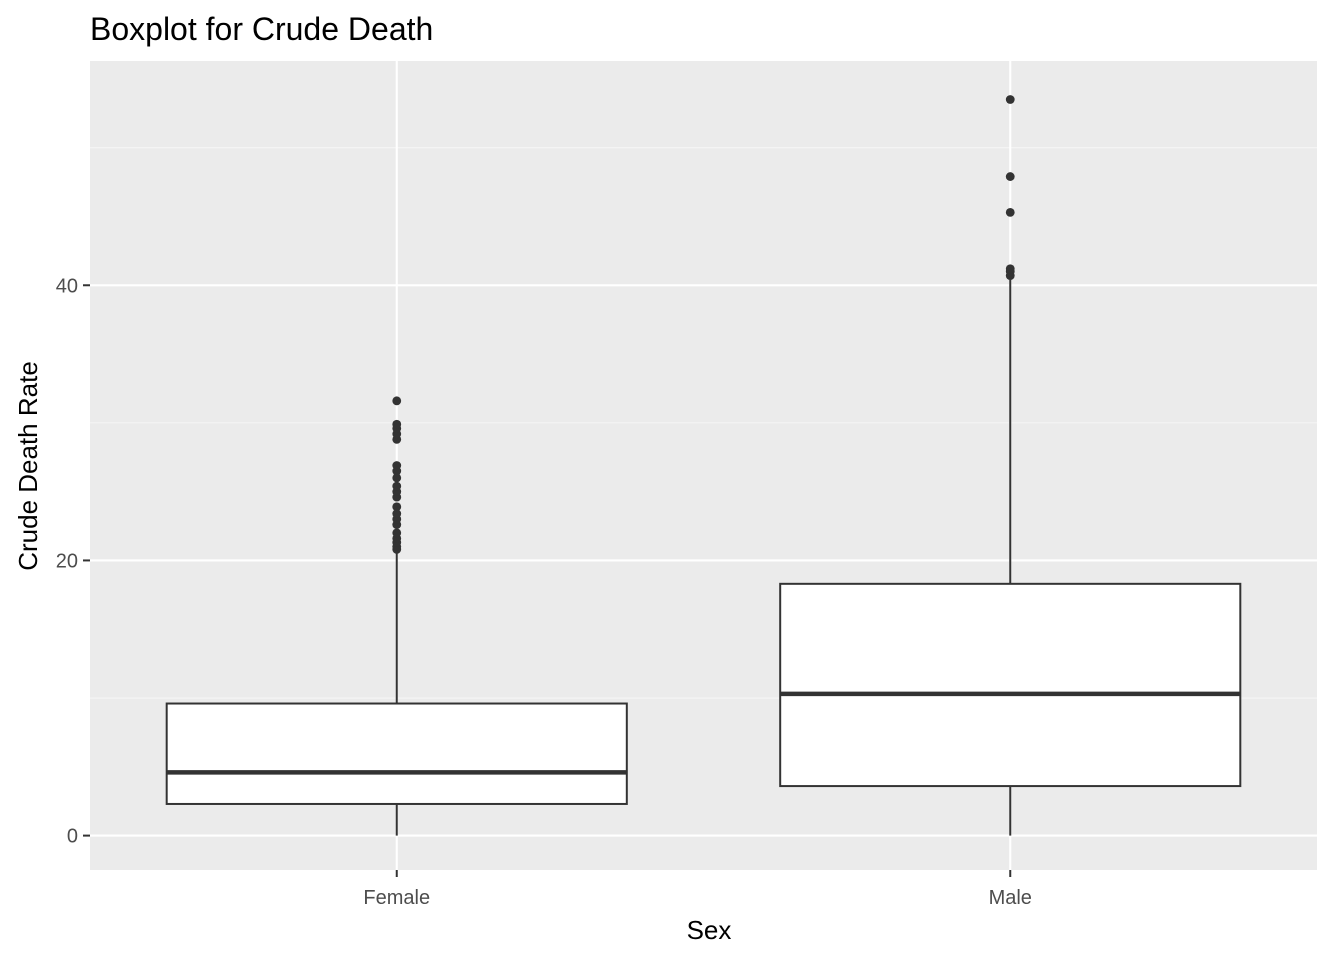 Image resolution: width=1344 pixels, height=960 pixels. Describe the element at coordinates (1010, 898) in the screenshot. I see `x-tick-label: Male` at that location.